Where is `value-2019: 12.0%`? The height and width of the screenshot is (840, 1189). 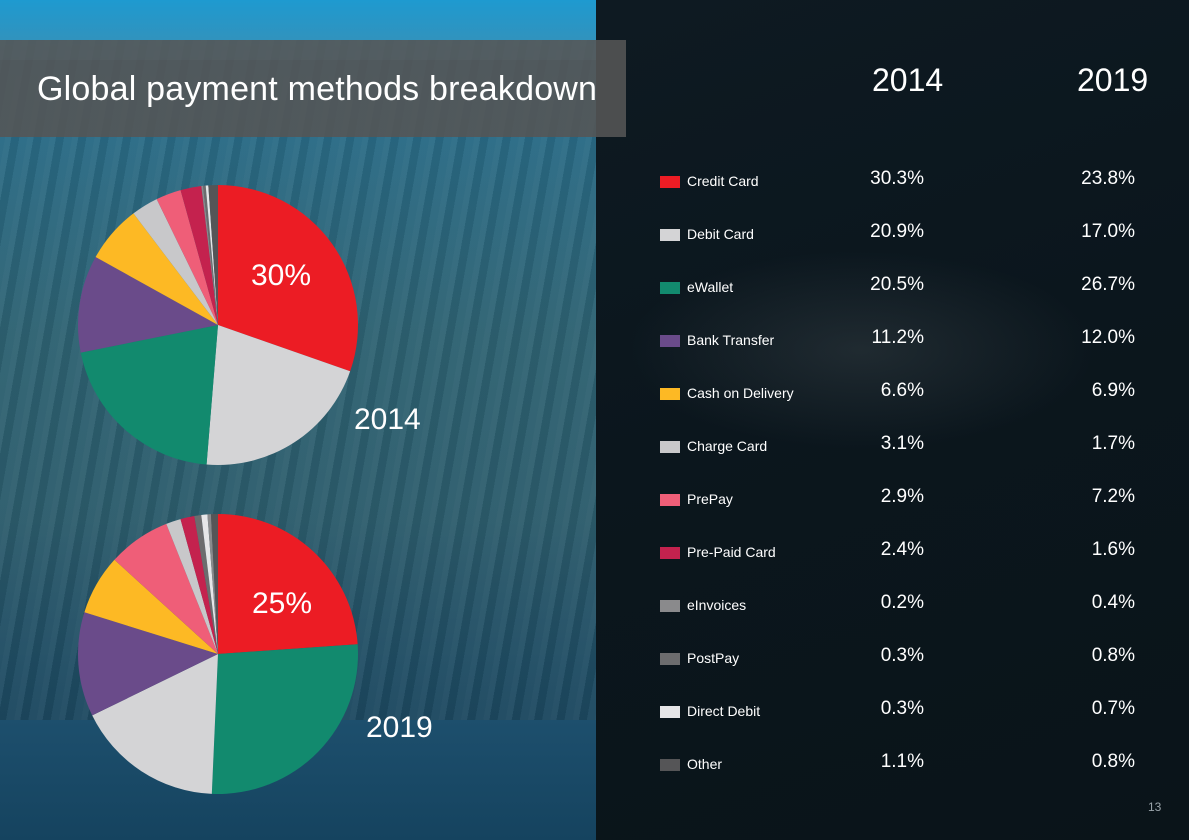
value-2019: 12.0% is located at coordinates (1108, 337).